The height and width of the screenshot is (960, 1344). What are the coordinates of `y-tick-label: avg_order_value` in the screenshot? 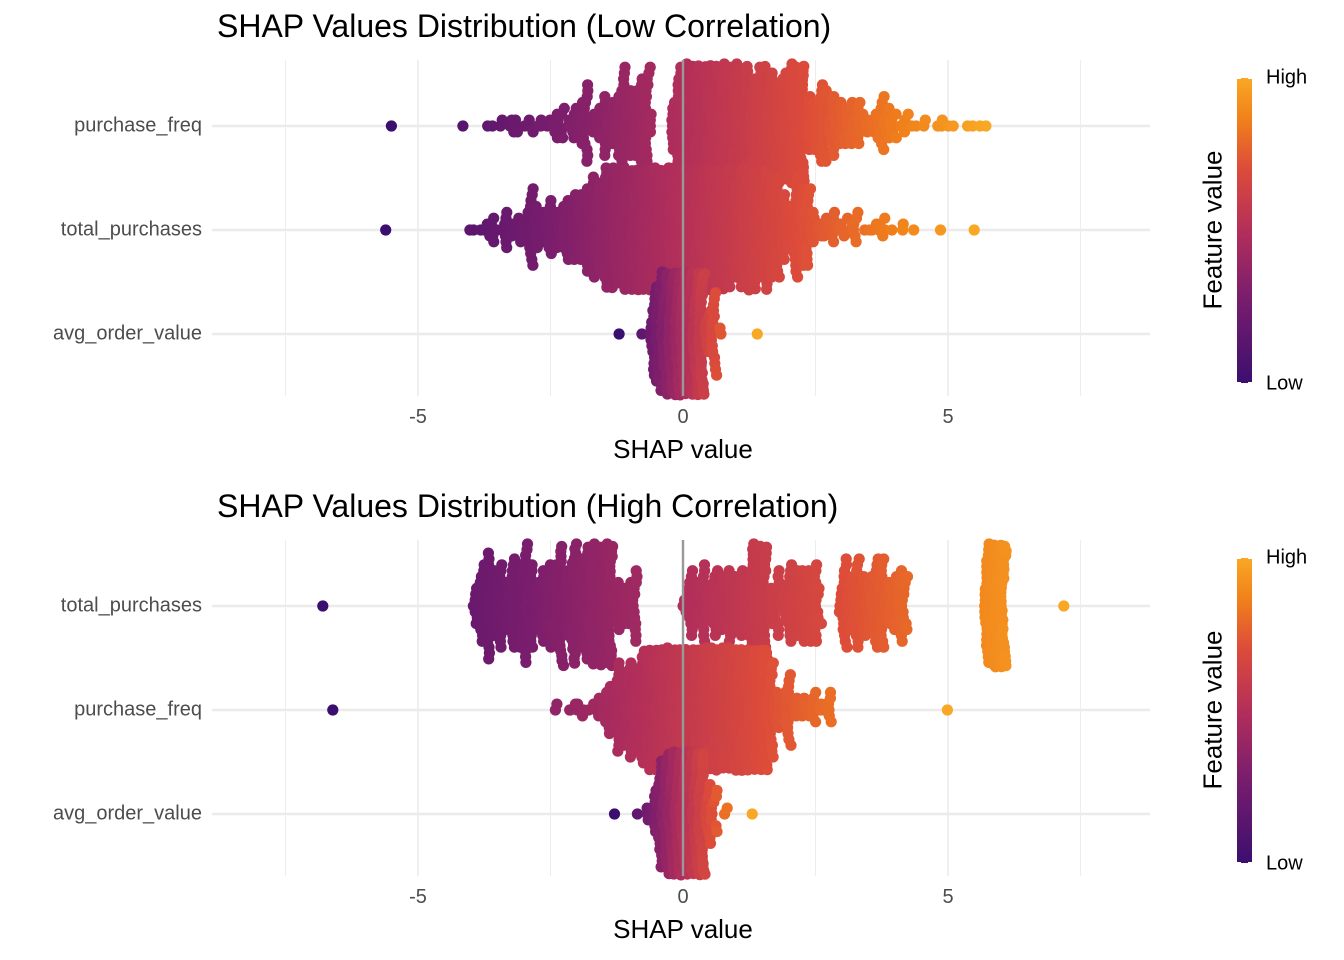 It's located at (127, 813).